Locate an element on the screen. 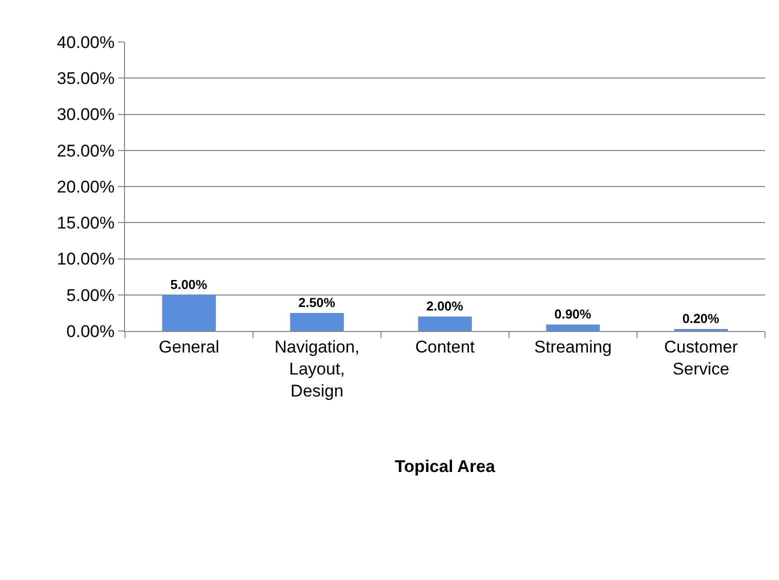 The height and width of the screenshot is (580, 779). y-tick-label: 40.00% is located at coordinates (85, 42).